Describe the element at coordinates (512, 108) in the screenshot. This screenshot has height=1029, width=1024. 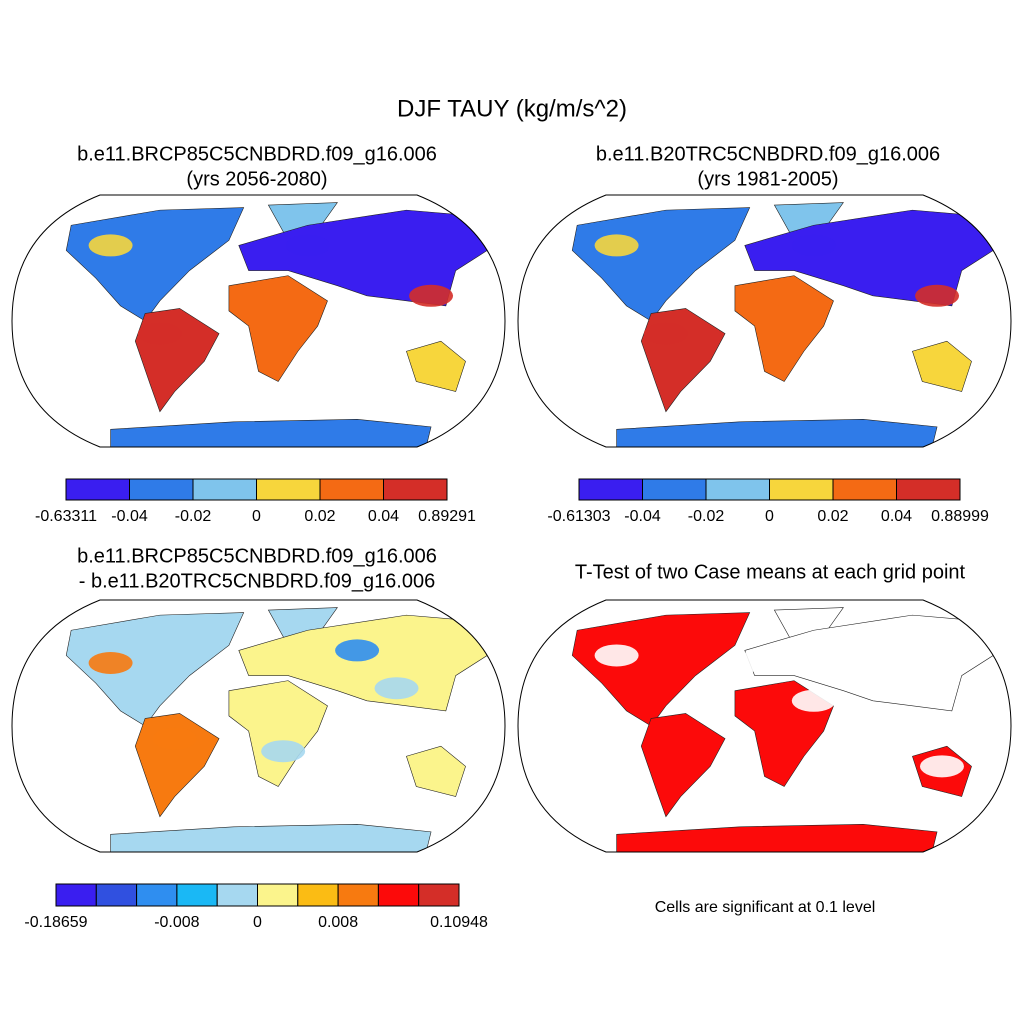
I see `figure-title: DJF TAUY (kg/m/s^2)` at that location.